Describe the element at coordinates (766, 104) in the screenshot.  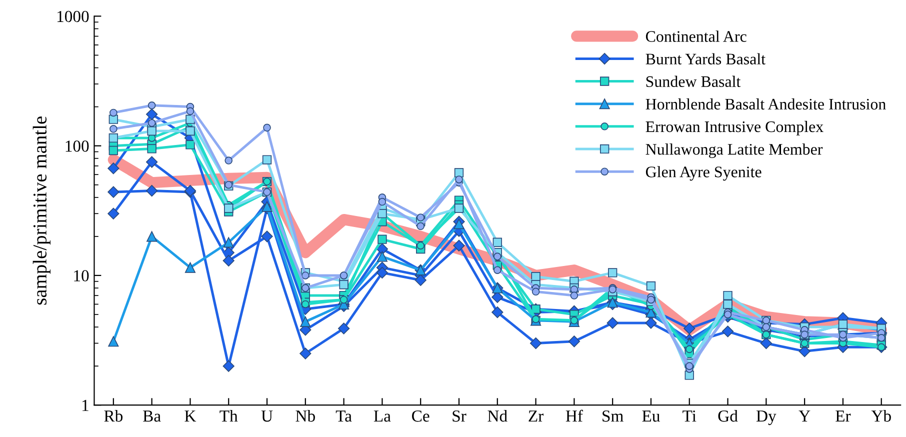
I see `legend-label: Hornblende Basalt Andesite Intrusion` at that location.